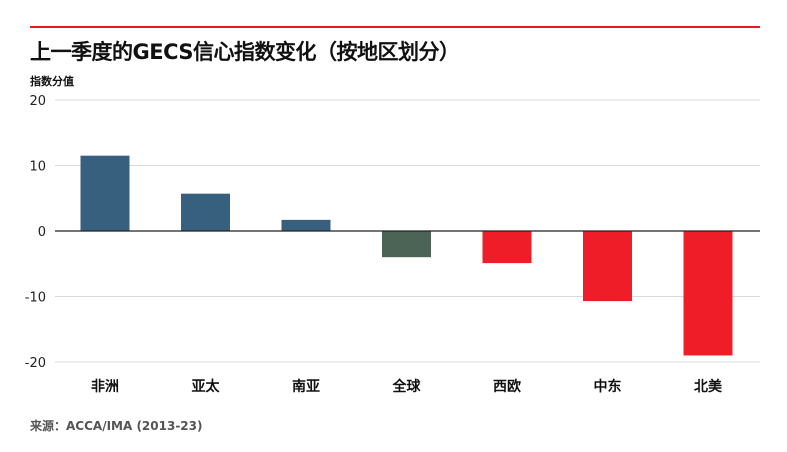 The width and height of the screenshot is (787, 452). What do you see at coordinates (608, 386) in the screenshot?
I see `category-label: 中东` at bounding box center [608, 386].